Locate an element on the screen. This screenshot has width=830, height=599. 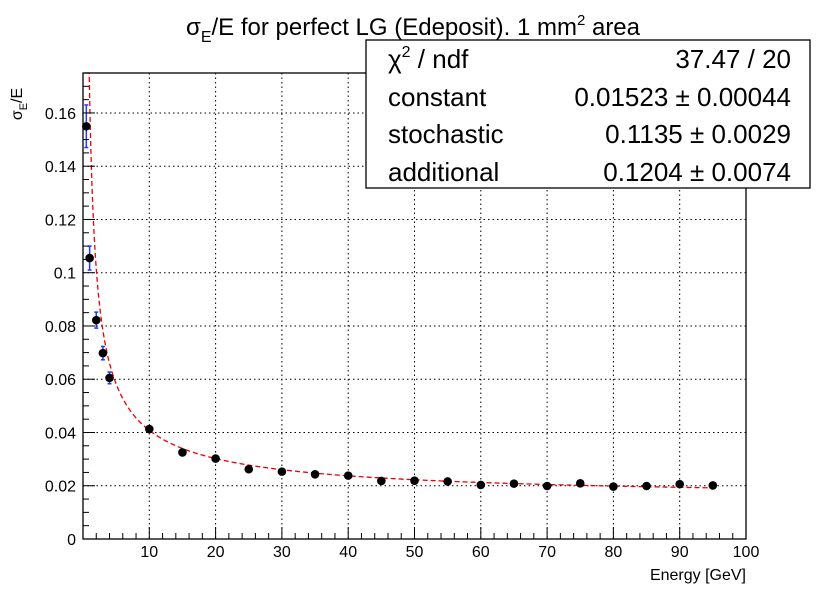
stats-label: stochastic is located at coordinates (446, 134).